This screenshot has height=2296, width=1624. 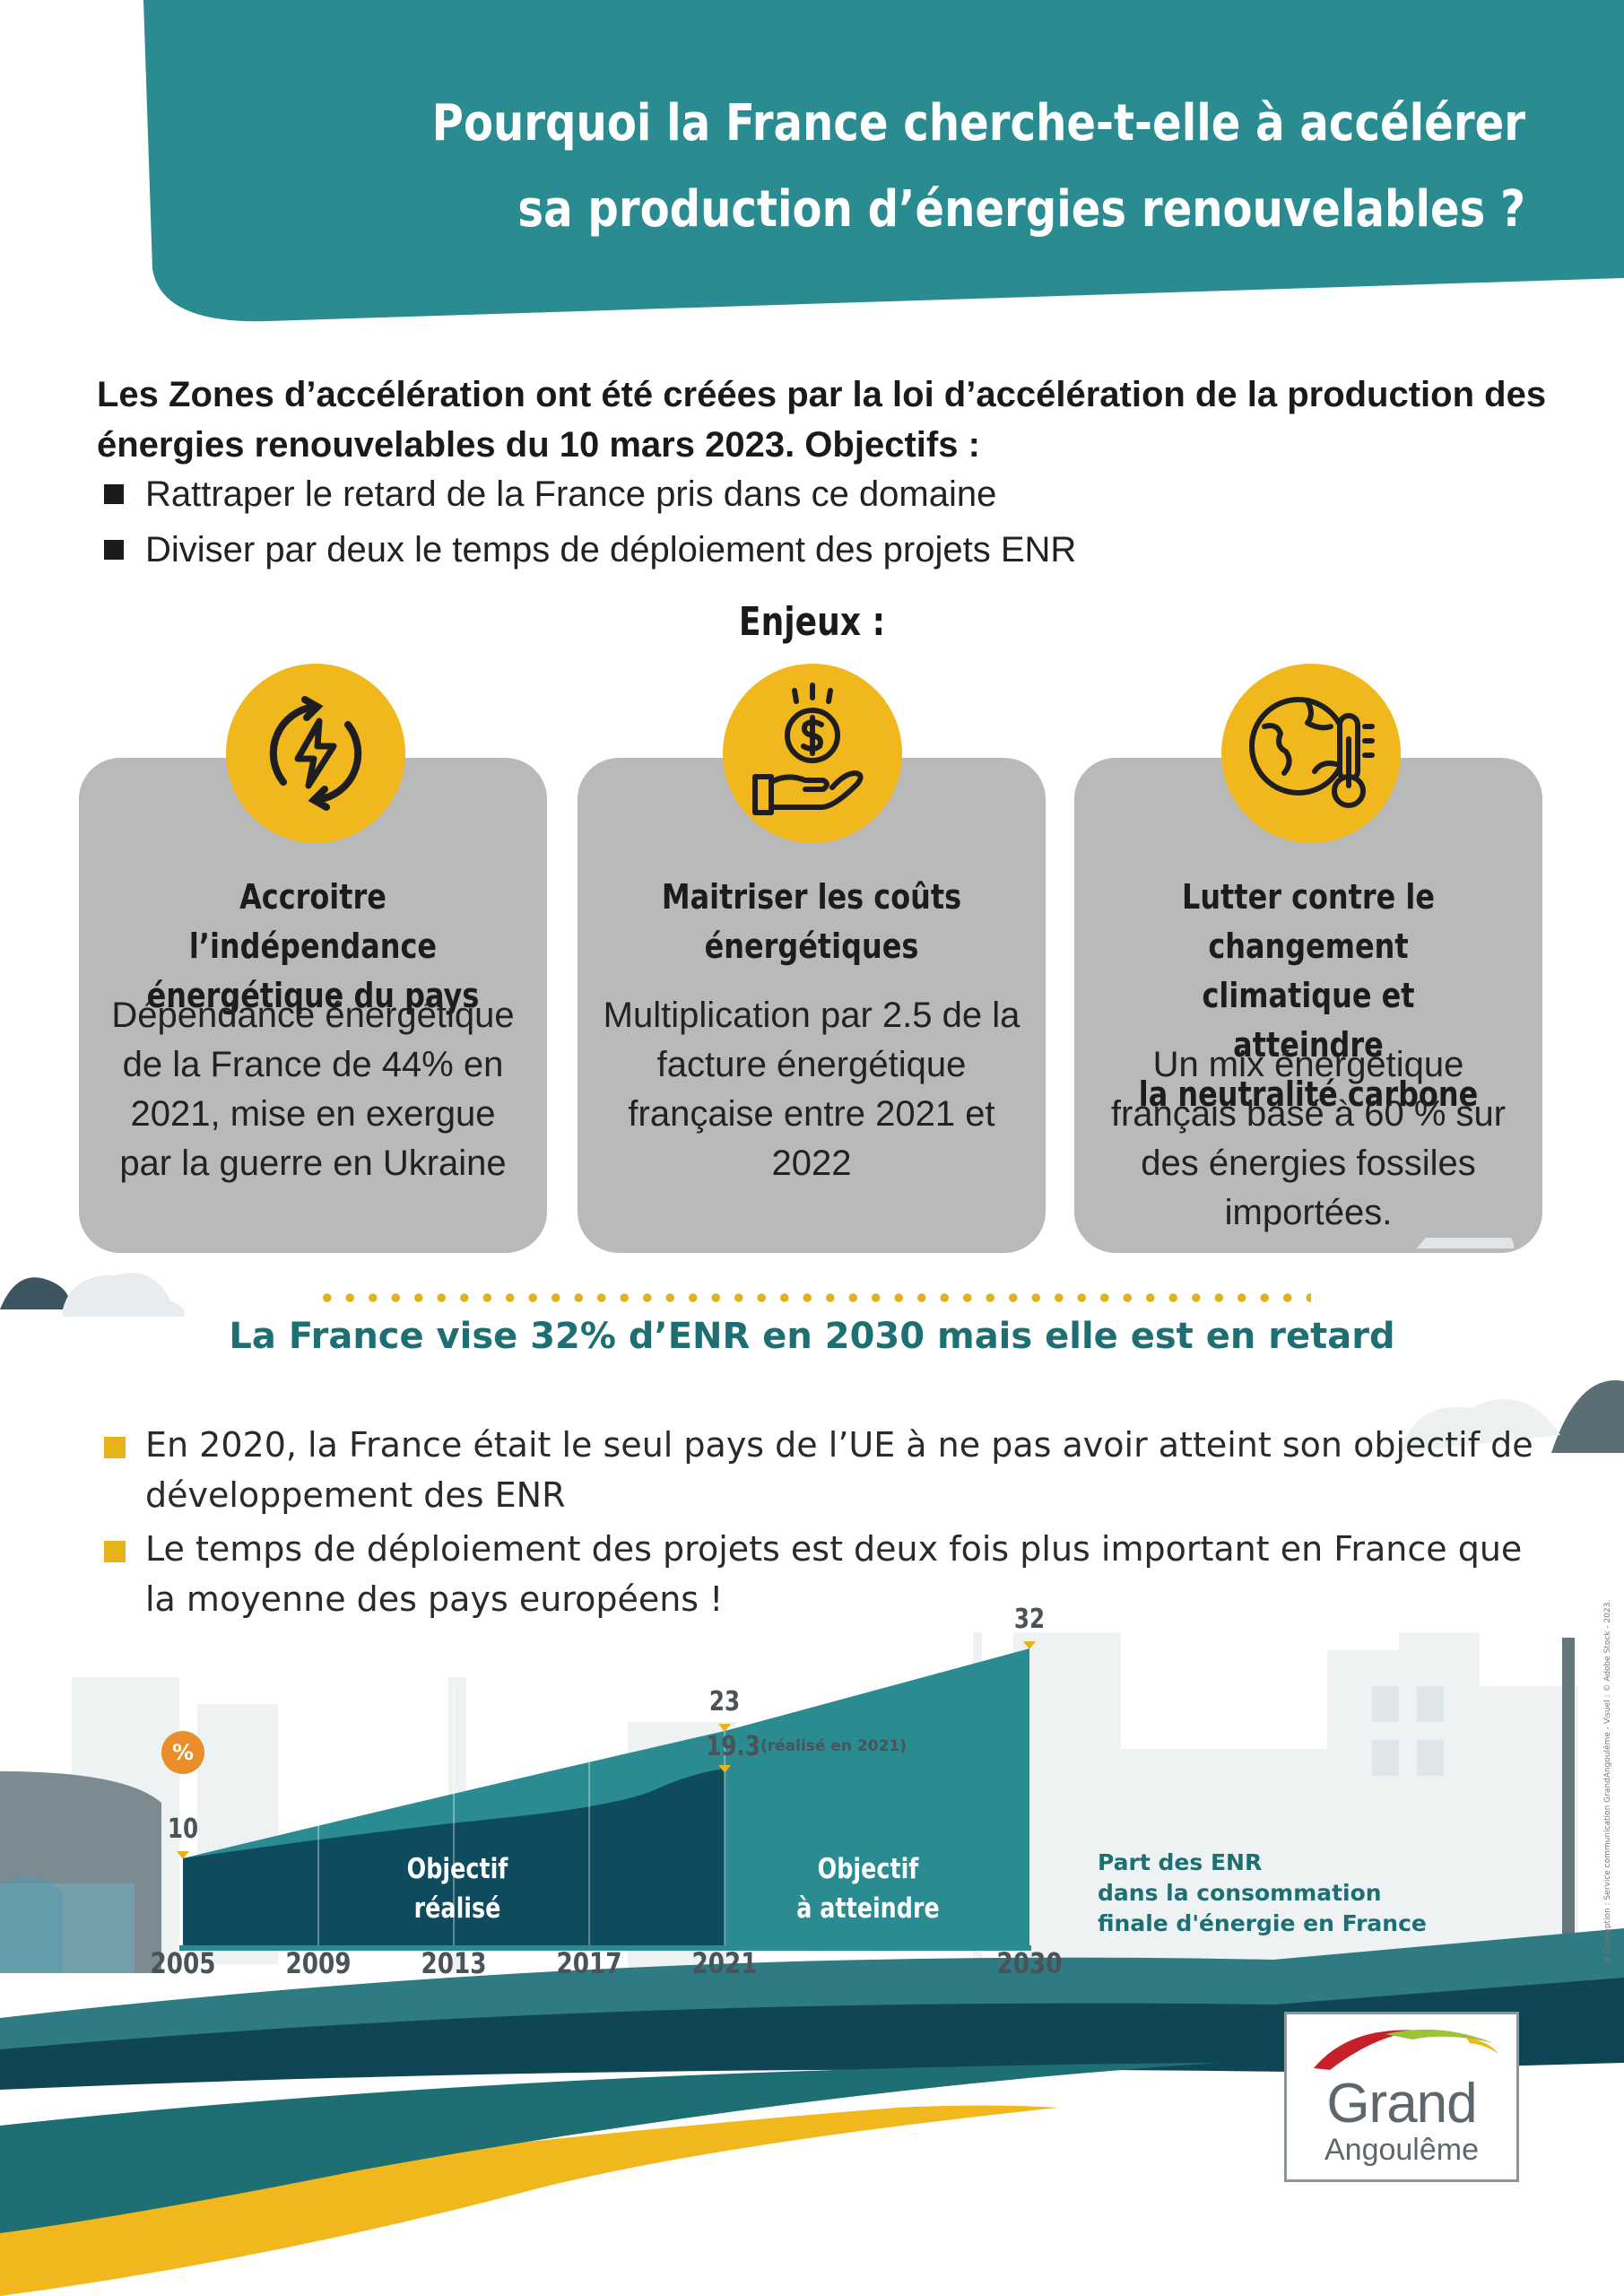 I want to click on x-tick-label: 2021, so click(x=724, y=1963).